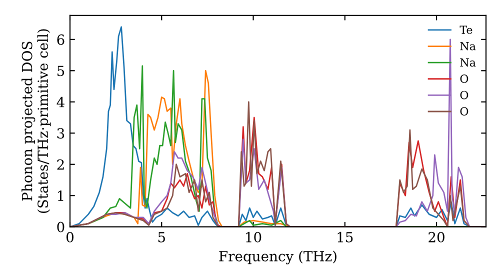  Describe the element at coordinates (466, 30) in the screenshot. I see `legend-label: Te` at that location.